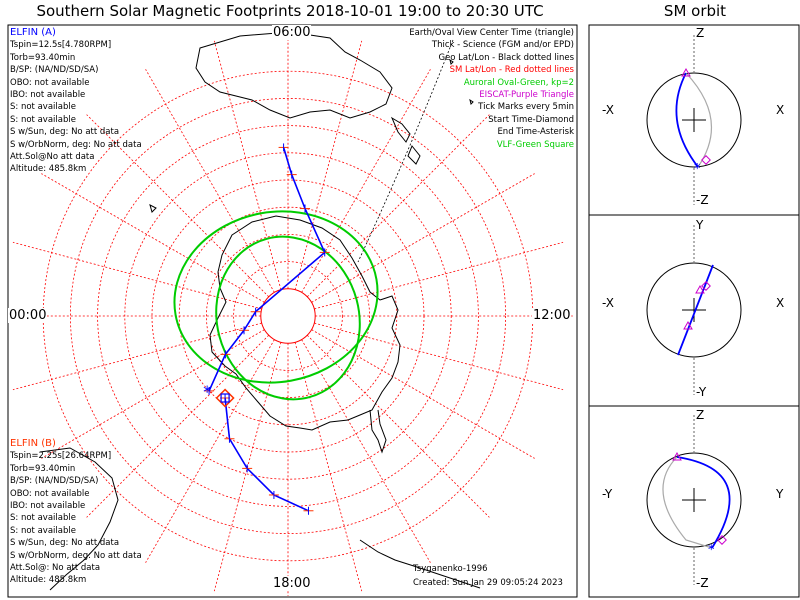 The image size is (800, 600). I want to click on orbit-2-bottom: -Y, so click(701, 392).